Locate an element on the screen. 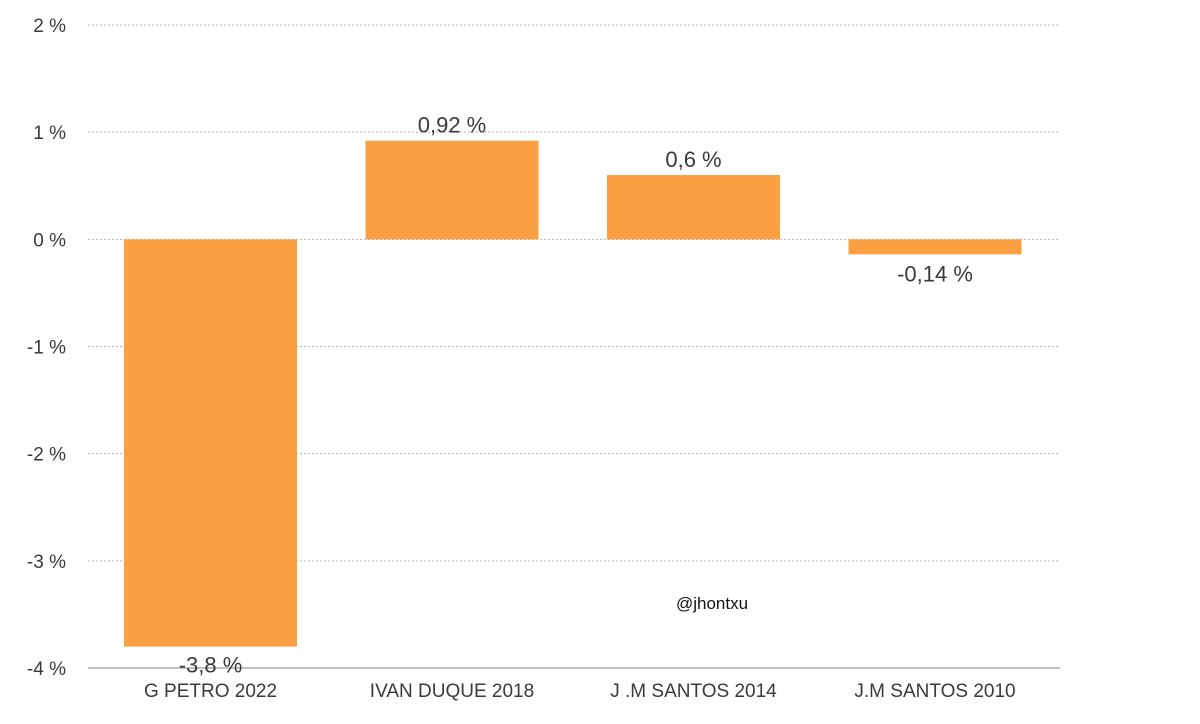  x-category-label: J .M SANTOS 2014 is located at coordinates (693, 691).